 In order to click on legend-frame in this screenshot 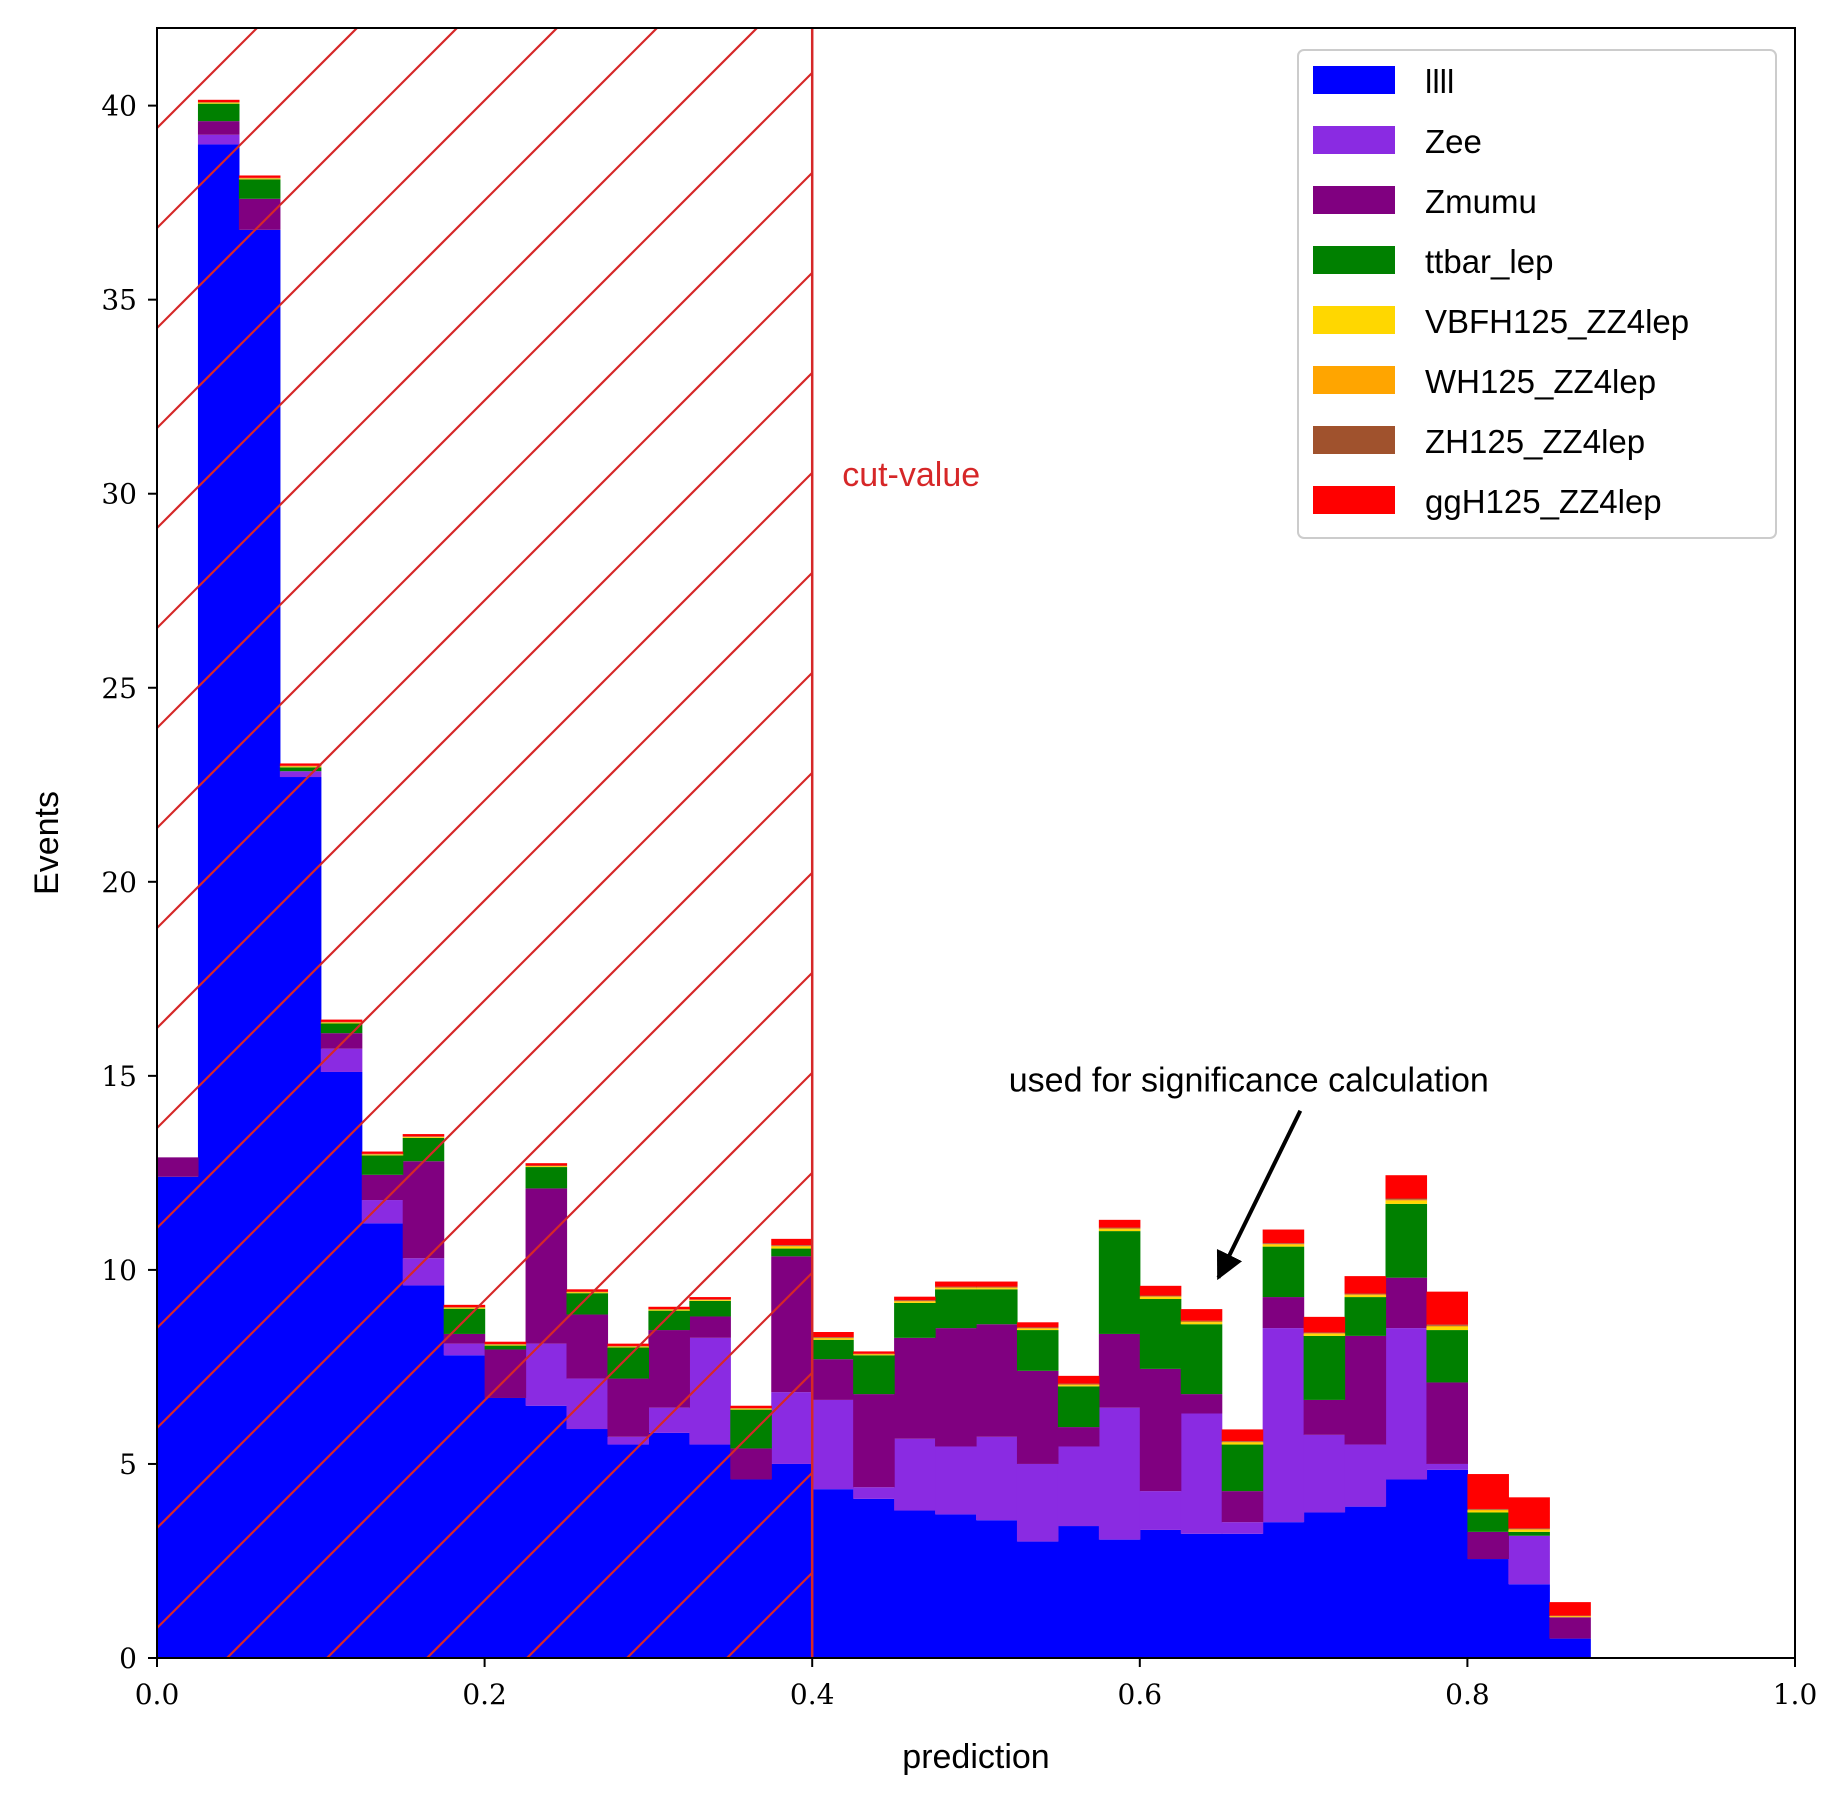, I will do `click(1537, 294)`.